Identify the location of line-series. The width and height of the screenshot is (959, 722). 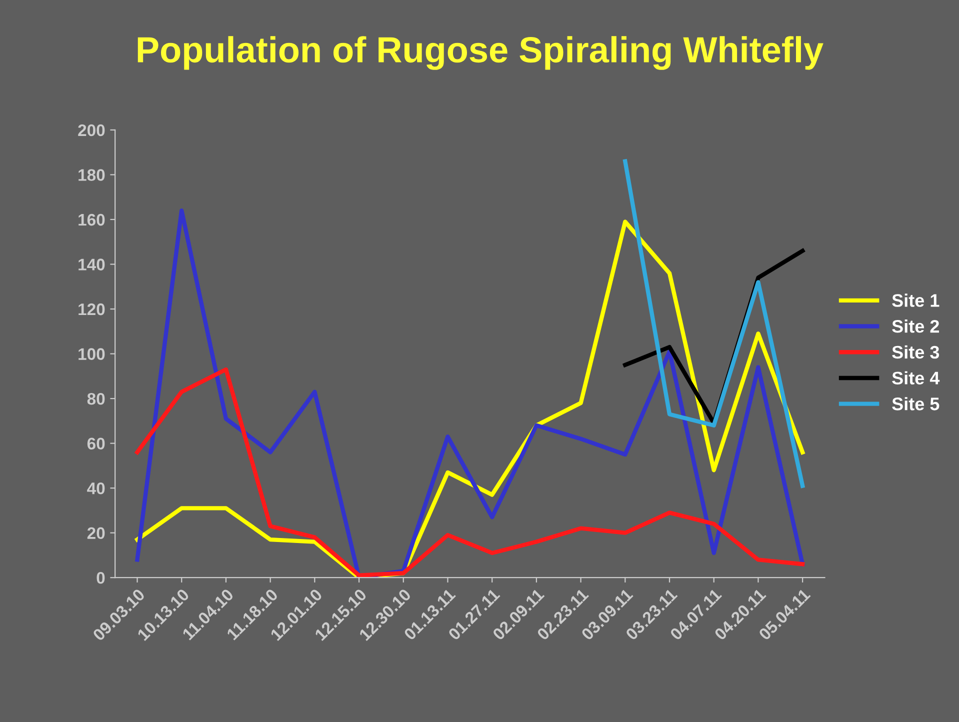
(714, 323).